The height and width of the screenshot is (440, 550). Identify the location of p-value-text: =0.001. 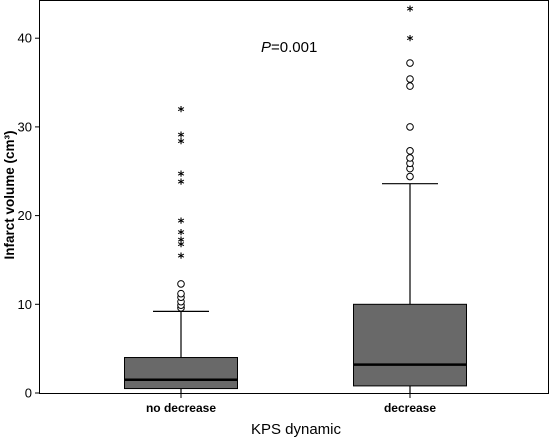
(294, 47).